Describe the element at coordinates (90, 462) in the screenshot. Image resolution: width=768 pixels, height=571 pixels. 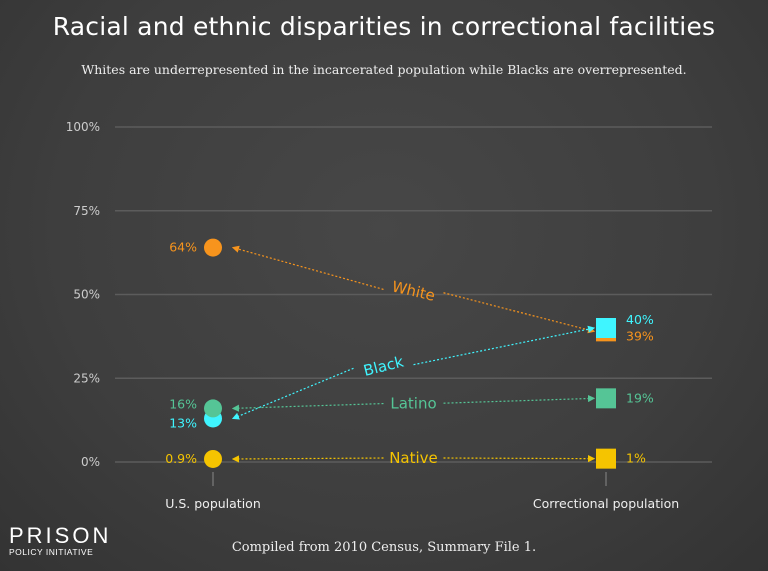
I see `y-tick-label: 0%` at that location.